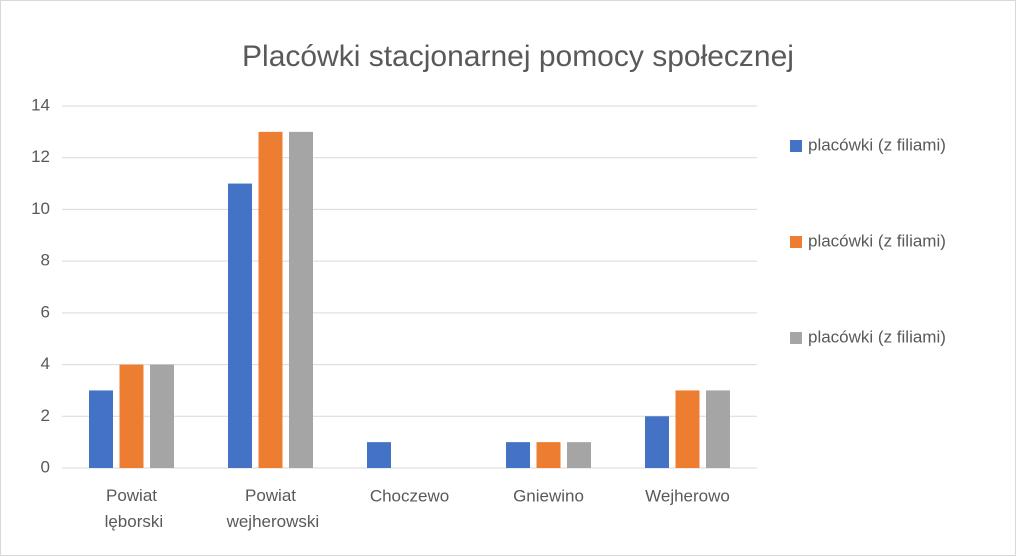 The height and width of the screenshot is (556, 1016). What do you see at coordinates (270, 508) in the screenshot?
I see `x-tick-label: Powiat wejherowski` at bounding box center [270, 508].